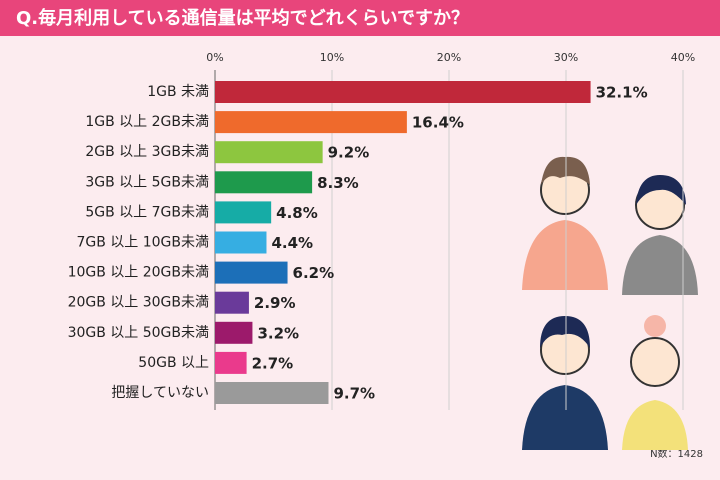 The height and width of the screenshot is (480, 720). I want to click on chart-title: Q.毎月利用している通信量は平均でどれくらいですか？, so click(242, 18).